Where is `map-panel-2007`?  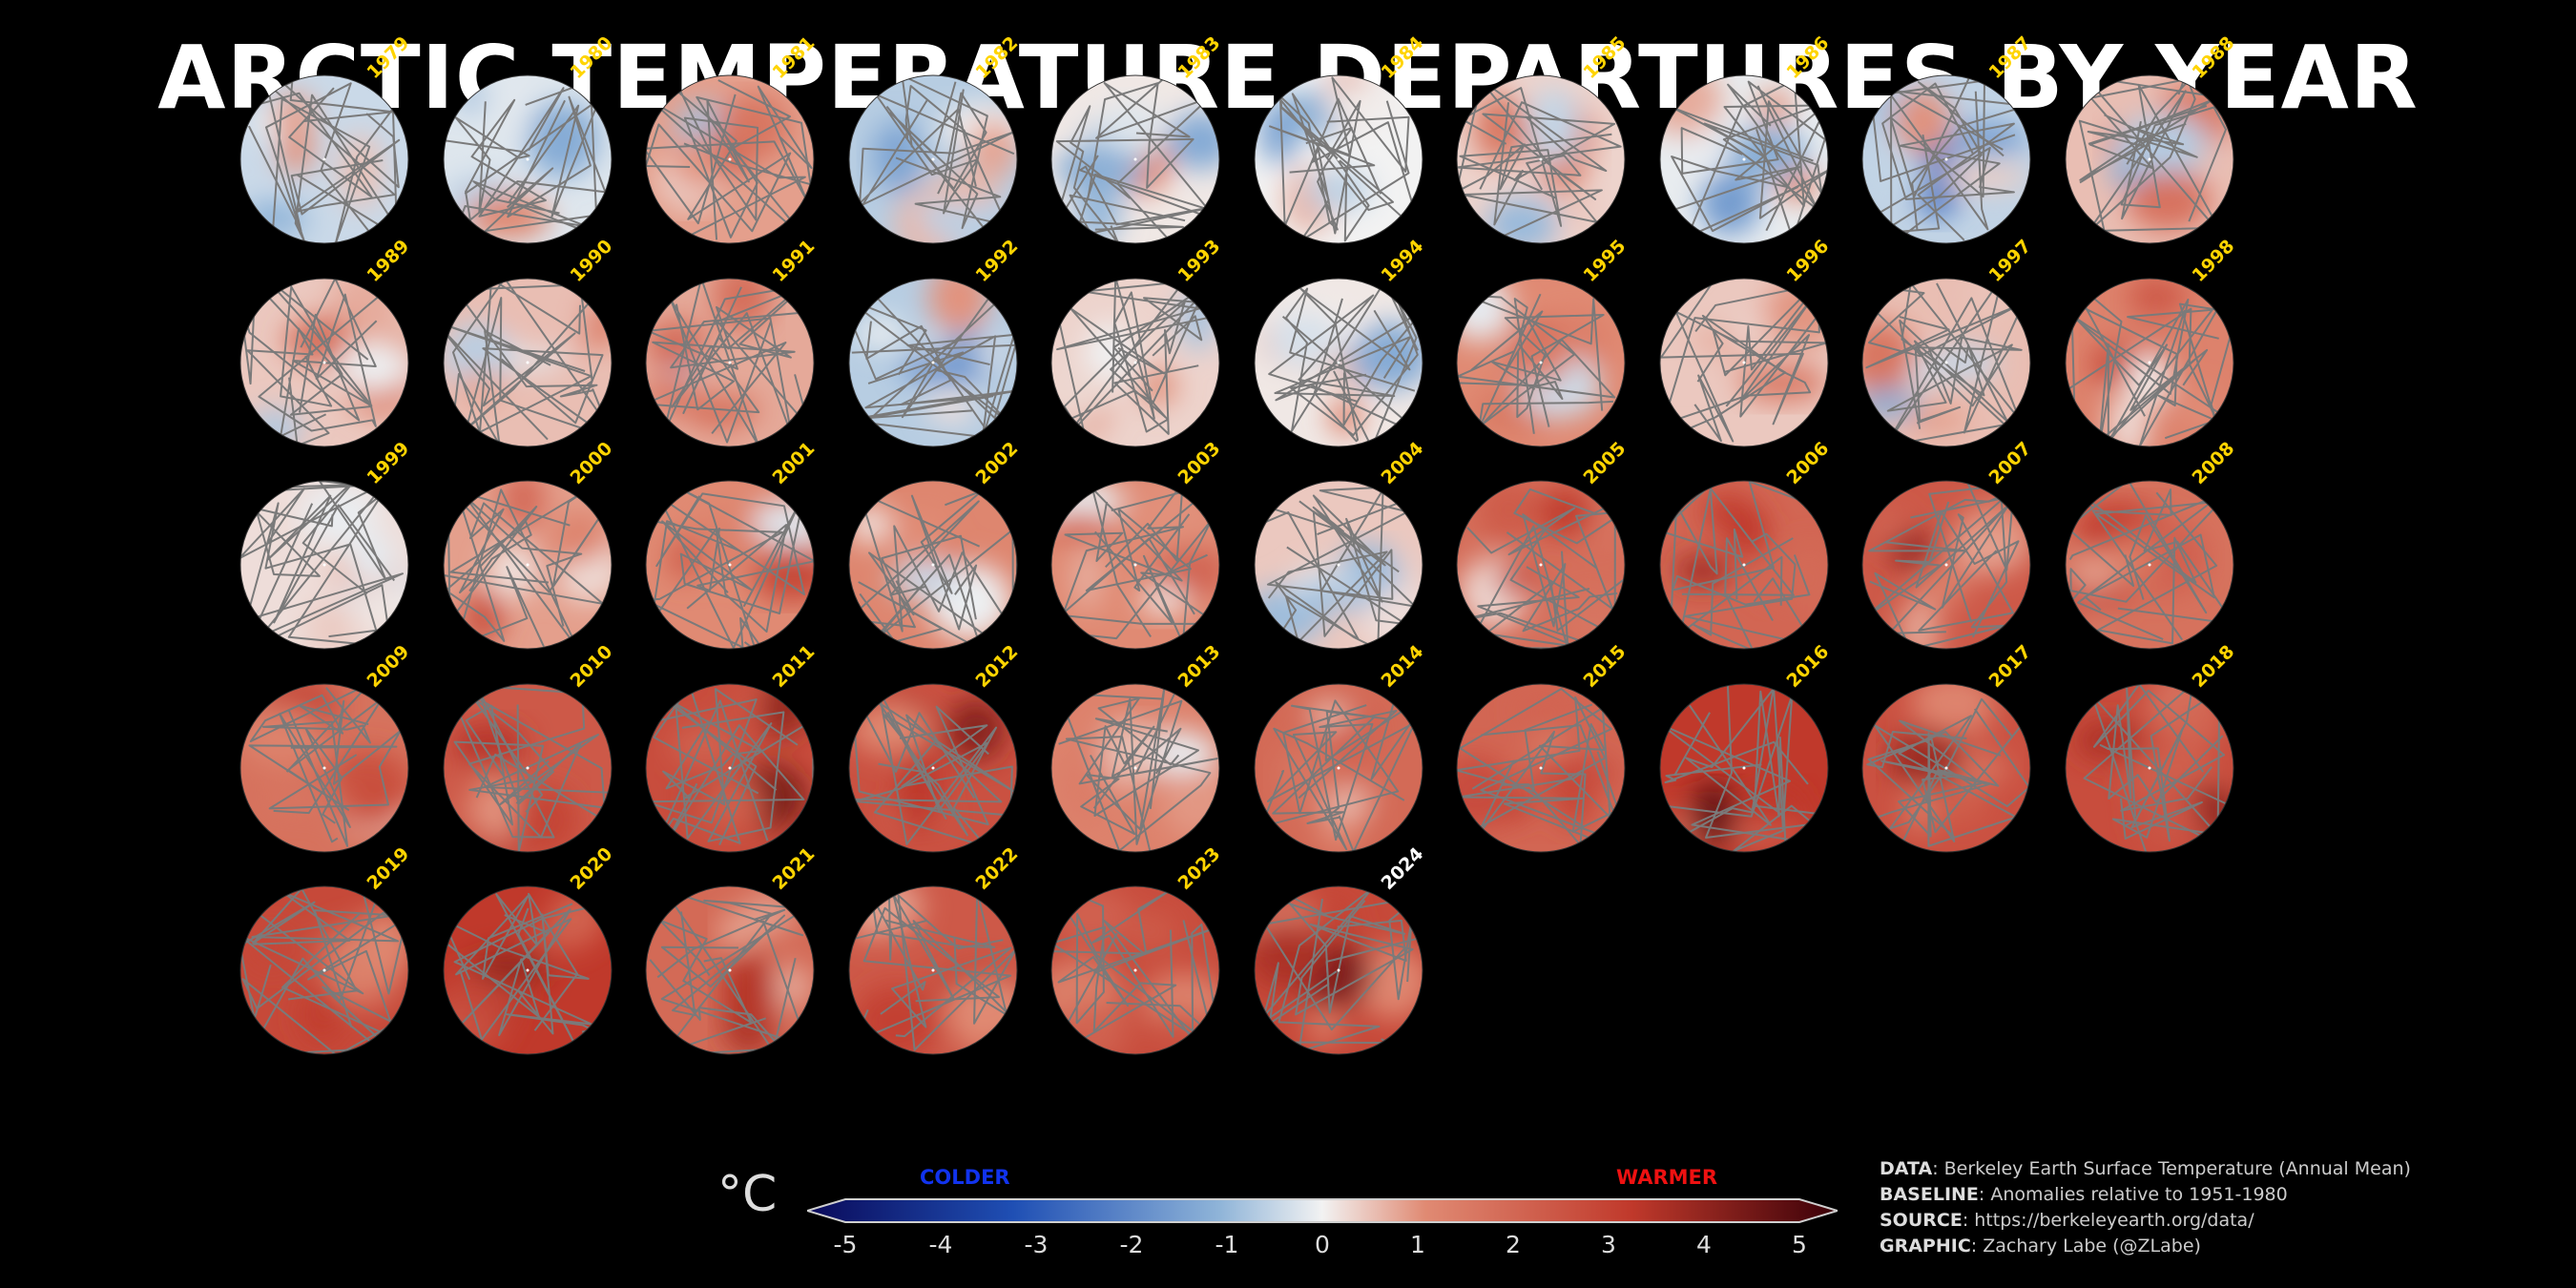 map-panel-2007 is located at coordinates (1946, 565).